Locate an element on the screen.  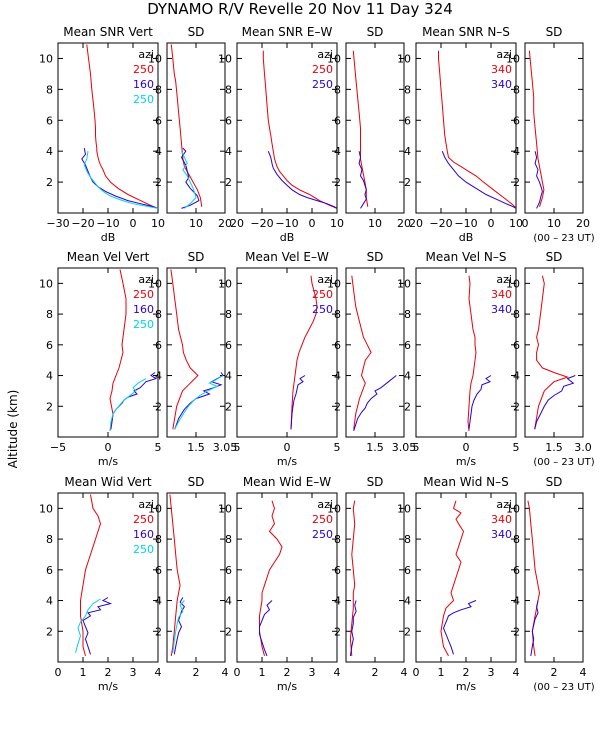
panel-snr-ew-mean: Mean SNR E–W 2 4 6 8 10 20 −20 −10 0 10 dB azi 250 250 is located at coordinates (281, 134).